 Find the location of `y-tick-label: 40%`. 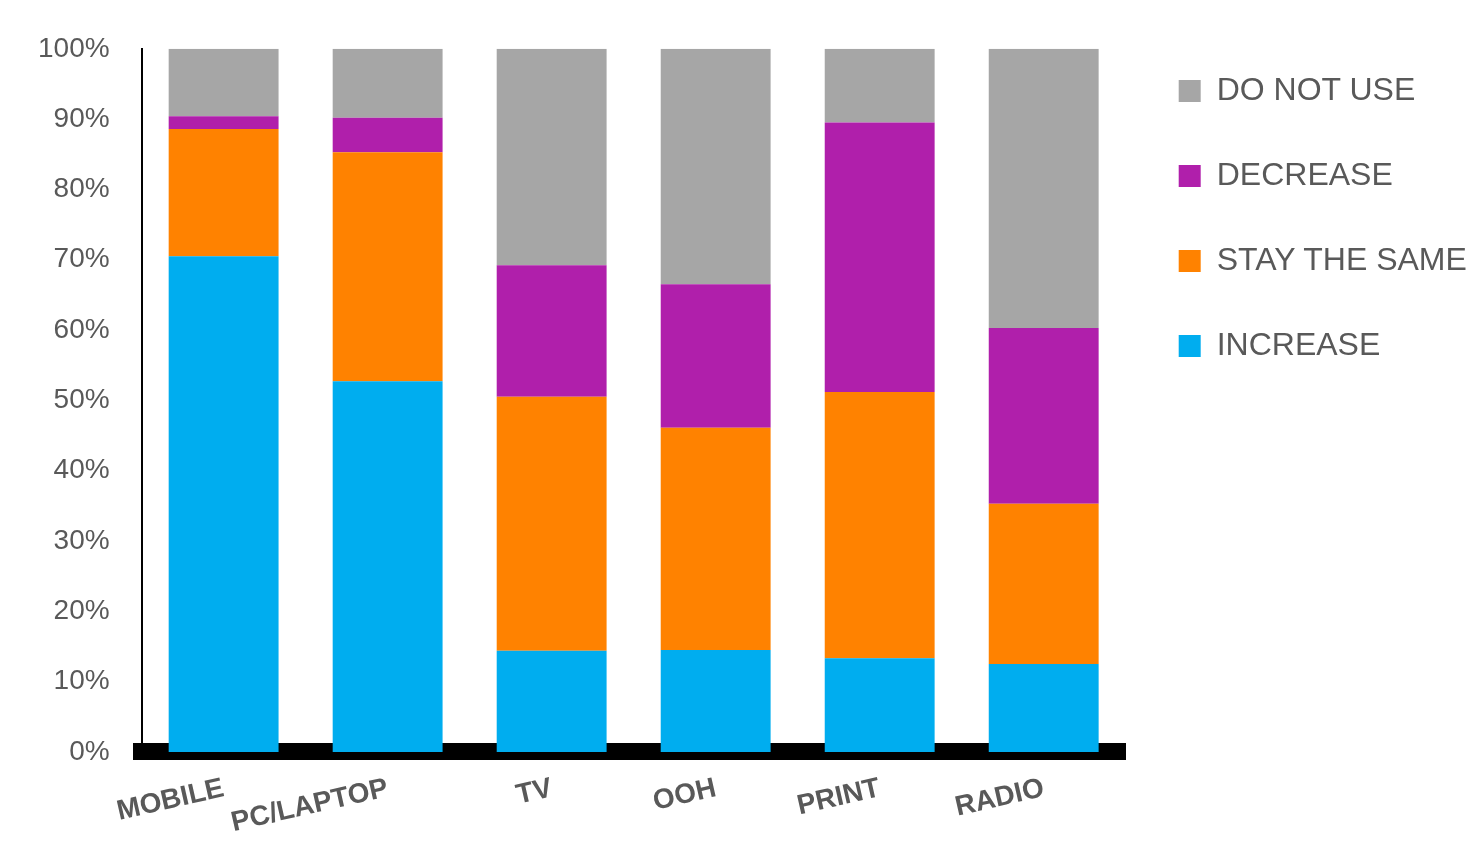

y-tick-label: 40% is located at coordinates (81, 469).